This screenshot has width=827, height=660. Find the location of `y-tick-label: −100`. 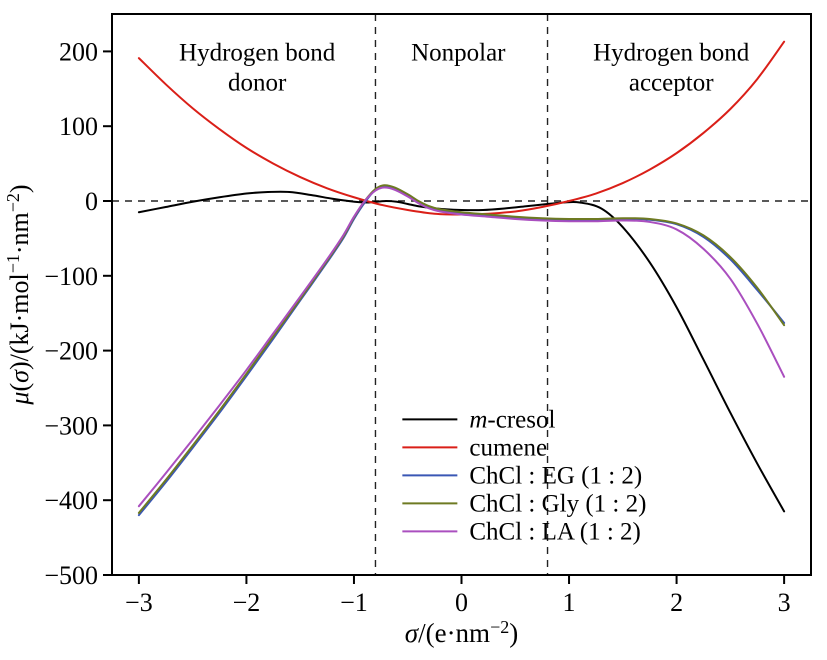

y-tick-label: −100 is located at coordinates (71, 276).